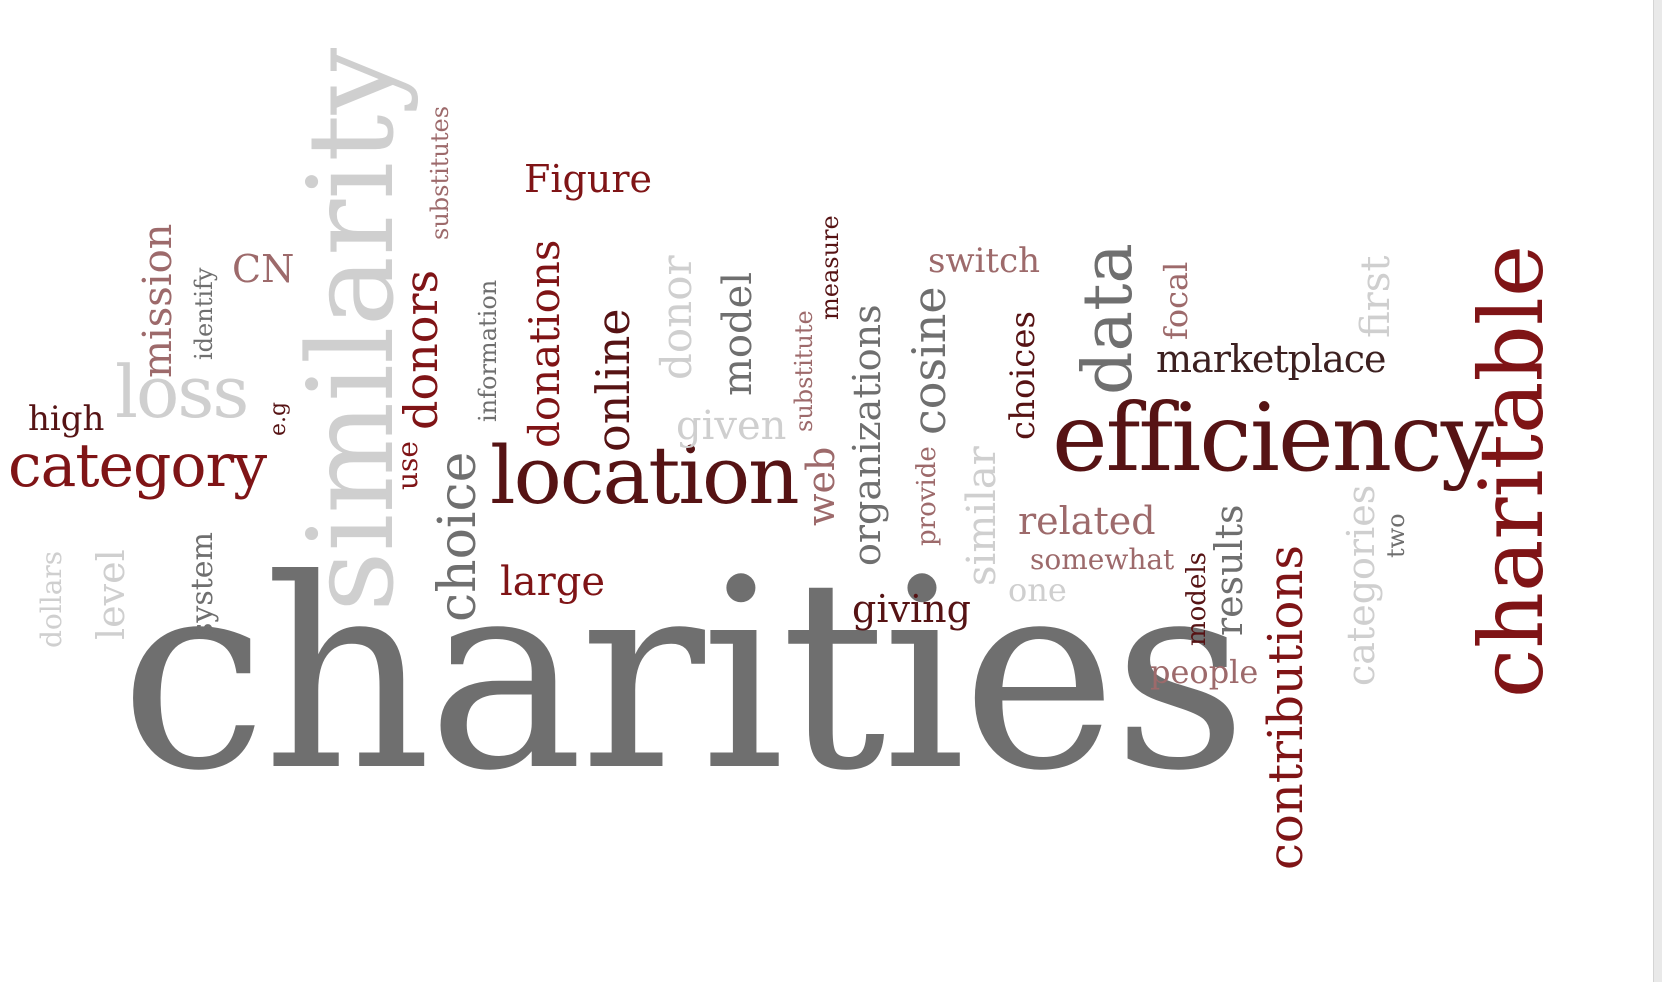 The image size is (1662, 982). I want to click on word-related: related, so click(1087, 521).